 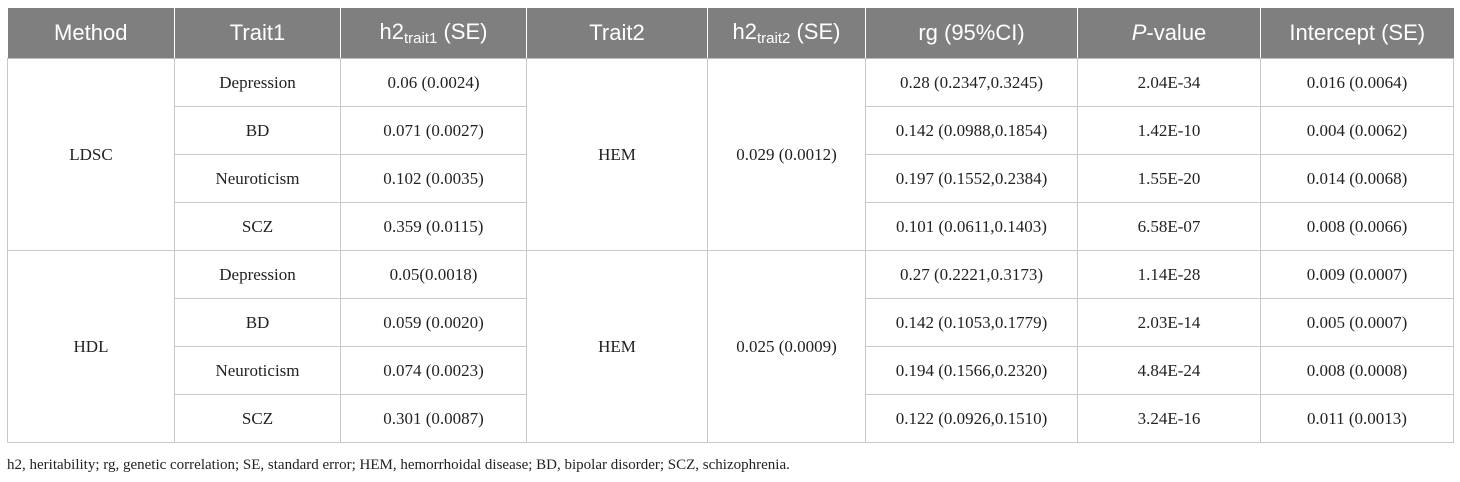 I want to click on rg-cell: 0.142 (0.0988,0.1854), so click(x=971, y=130).